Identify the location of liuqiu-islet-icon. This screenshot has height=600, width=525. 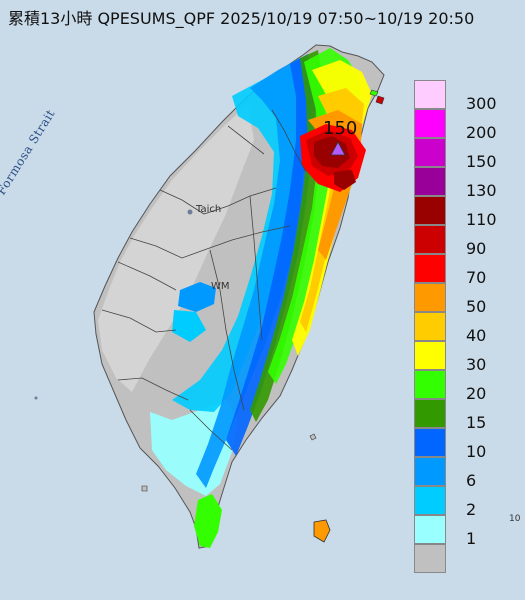
(144, 488).